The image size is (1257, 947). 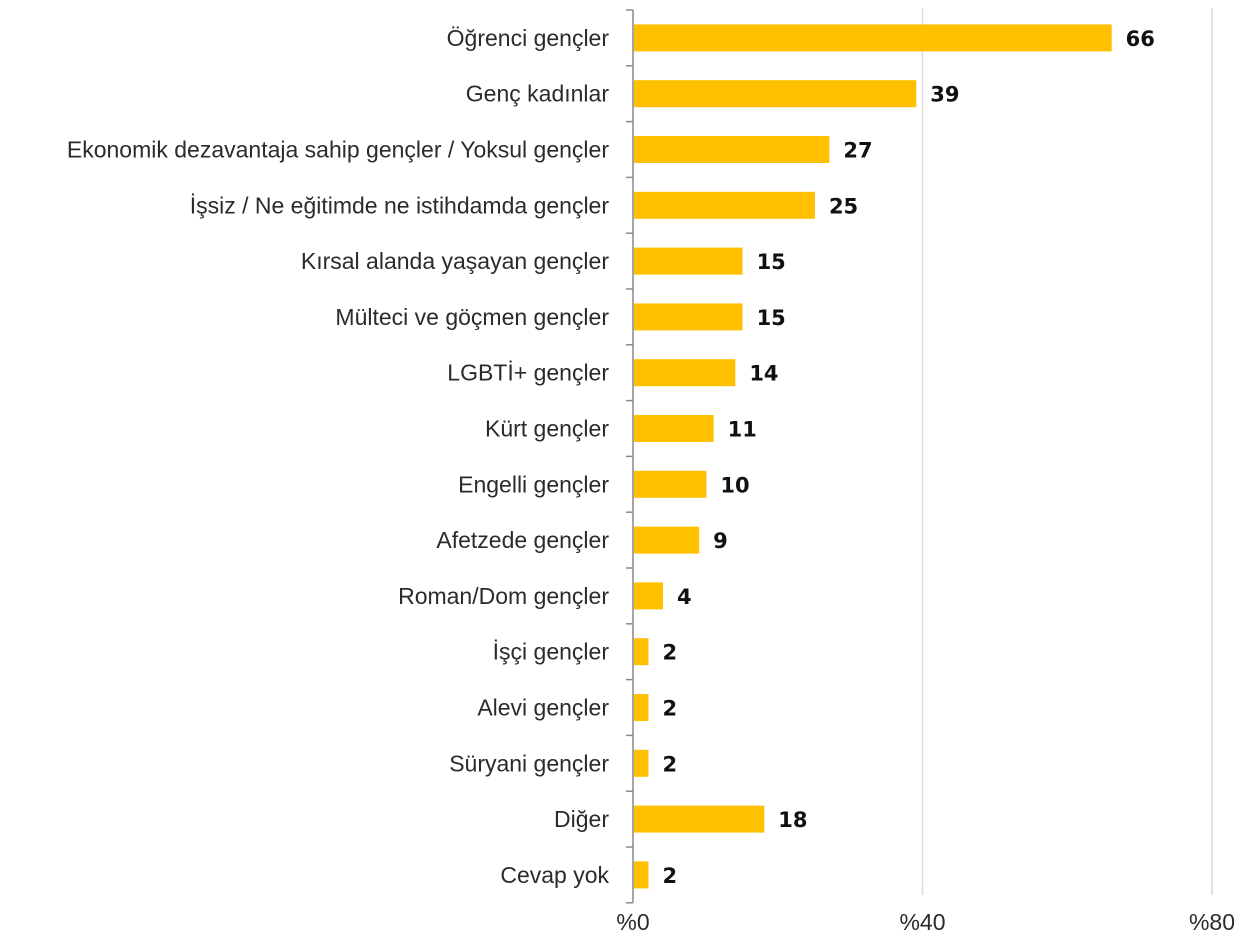 I want to click on category-label: Cevap yok, so click(x=554, y=875).